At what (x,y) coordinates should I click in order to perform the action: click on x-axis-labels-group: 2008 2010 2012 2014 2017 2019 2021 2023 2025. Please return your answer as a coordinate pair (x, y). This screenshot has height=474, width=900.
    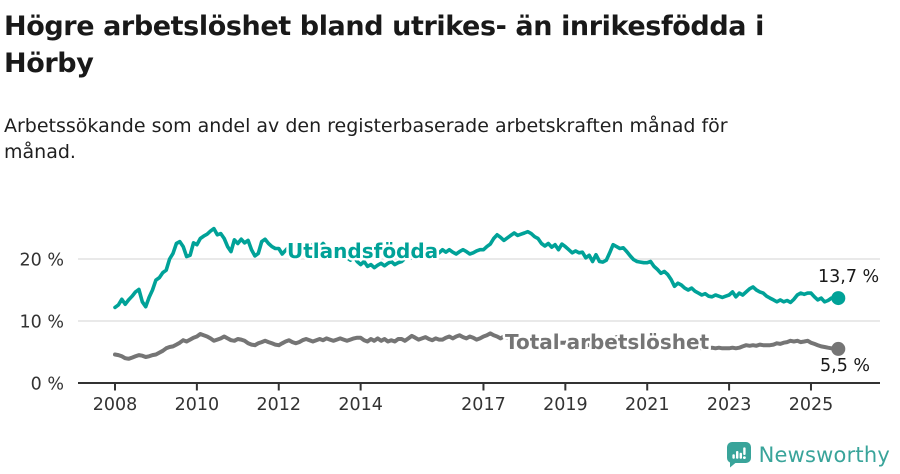
    Looking at the image, I should click on (463, 405).